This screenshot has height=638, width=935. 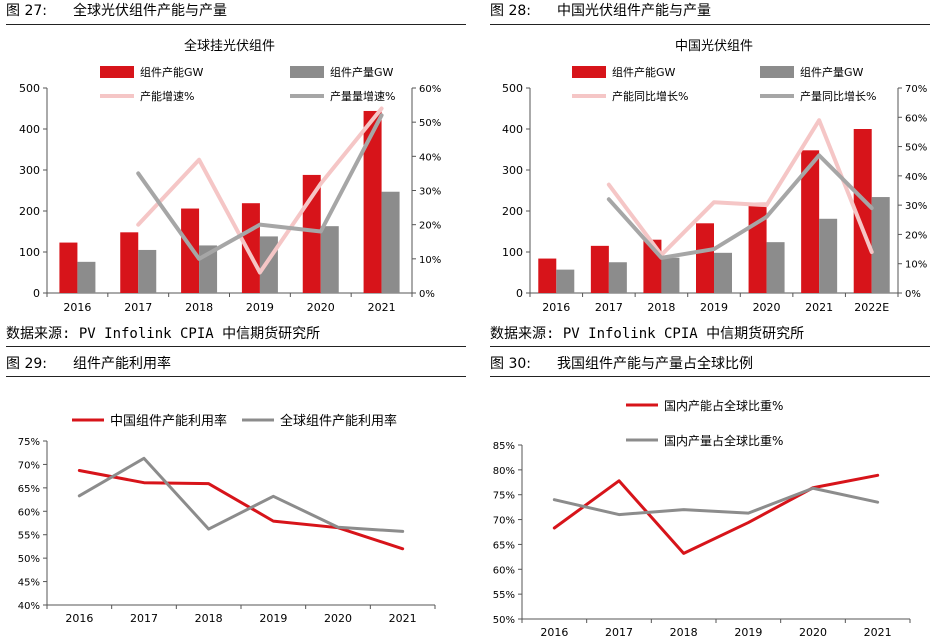 What do you see at coordinates (510, 11) in the screenshot?
I see `figure-number: 图 28:` at bounding box center [510, 11].